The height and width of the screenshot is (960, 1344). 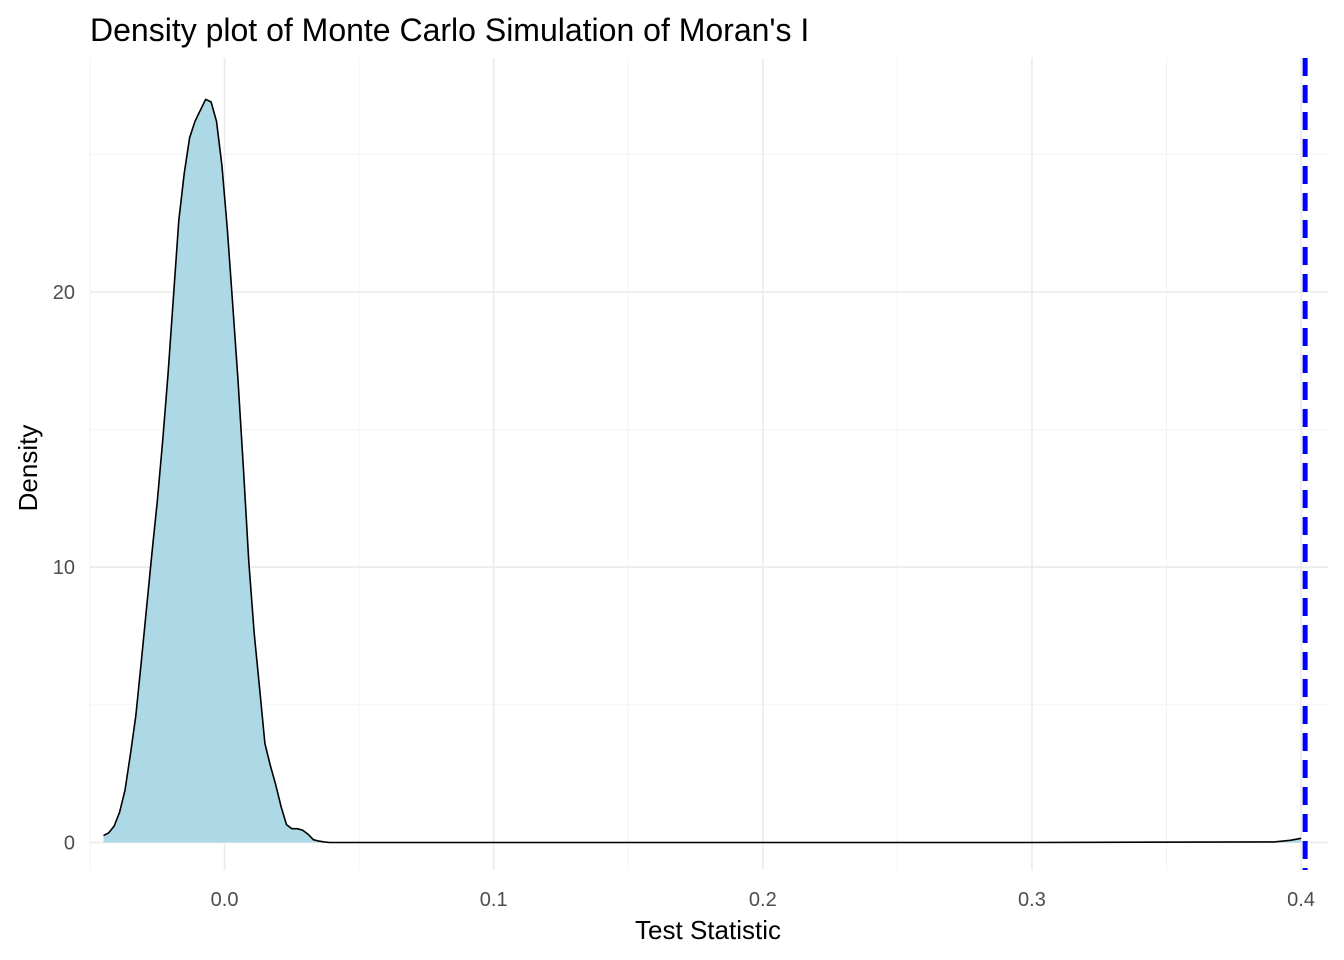 What do you see at coordinates (494, 900) in the screenshot?
I see `x-tick-label: 0.1` at bounding box center [494, 900].